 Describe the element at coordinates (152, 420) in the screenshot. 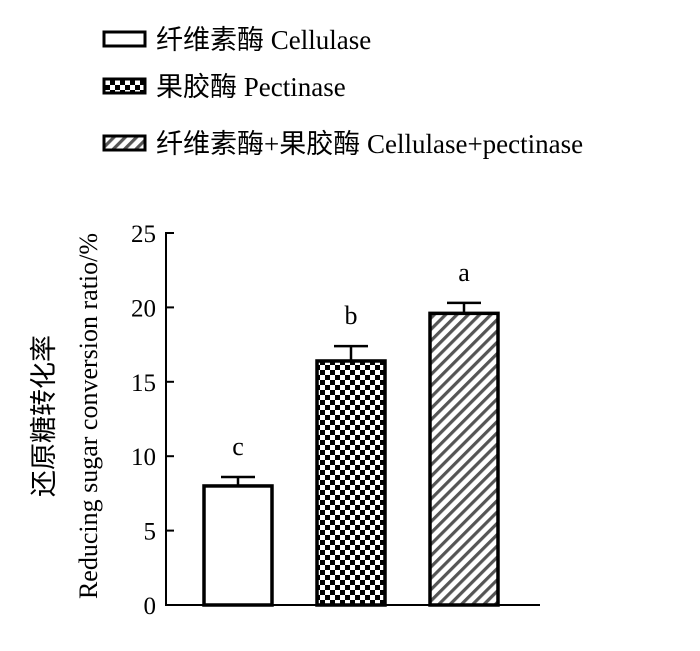

I see `y-ticks: 0 5 10 15 20 25` at that location.